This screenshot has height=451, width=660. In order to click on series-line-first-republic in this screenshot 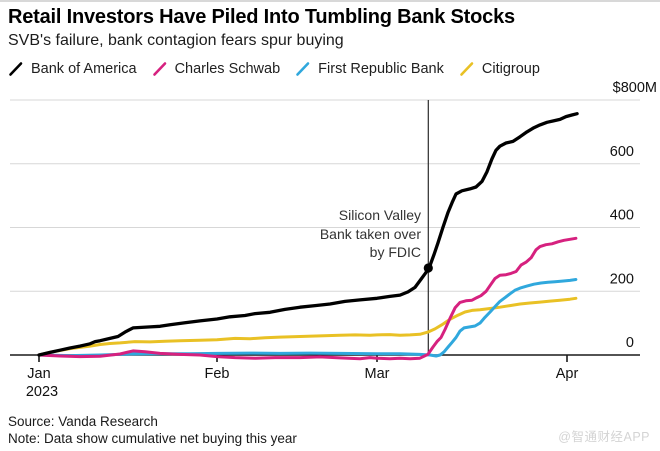, I will do `click(307, 318)`.